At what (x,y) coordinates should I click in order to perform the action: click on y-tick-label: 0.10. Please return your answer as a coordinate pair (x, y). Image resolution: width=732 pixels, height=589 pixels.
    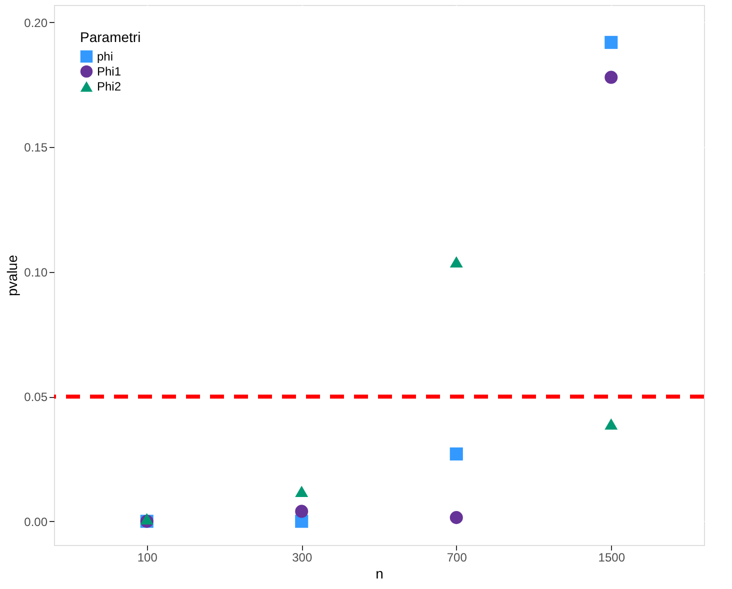
    Looking at the image, I should click on (36, 272).